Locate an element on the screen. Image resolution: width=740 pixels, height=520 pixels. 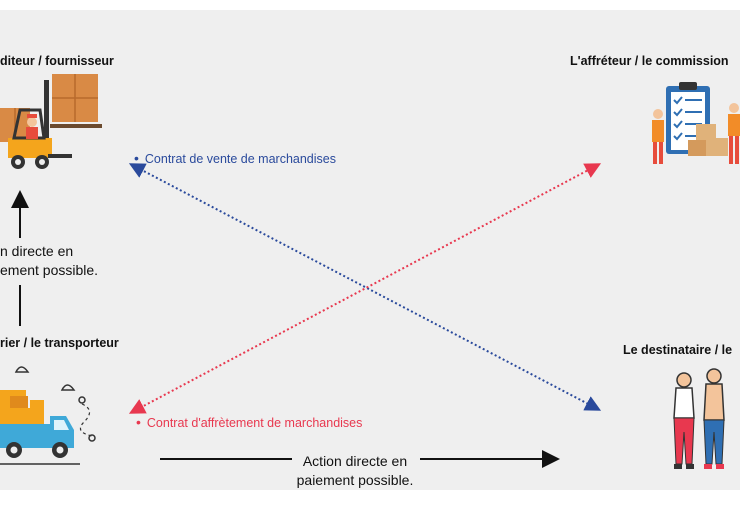
bottom-action-line-2: paiement possible. is located at coordinates (355, 480).